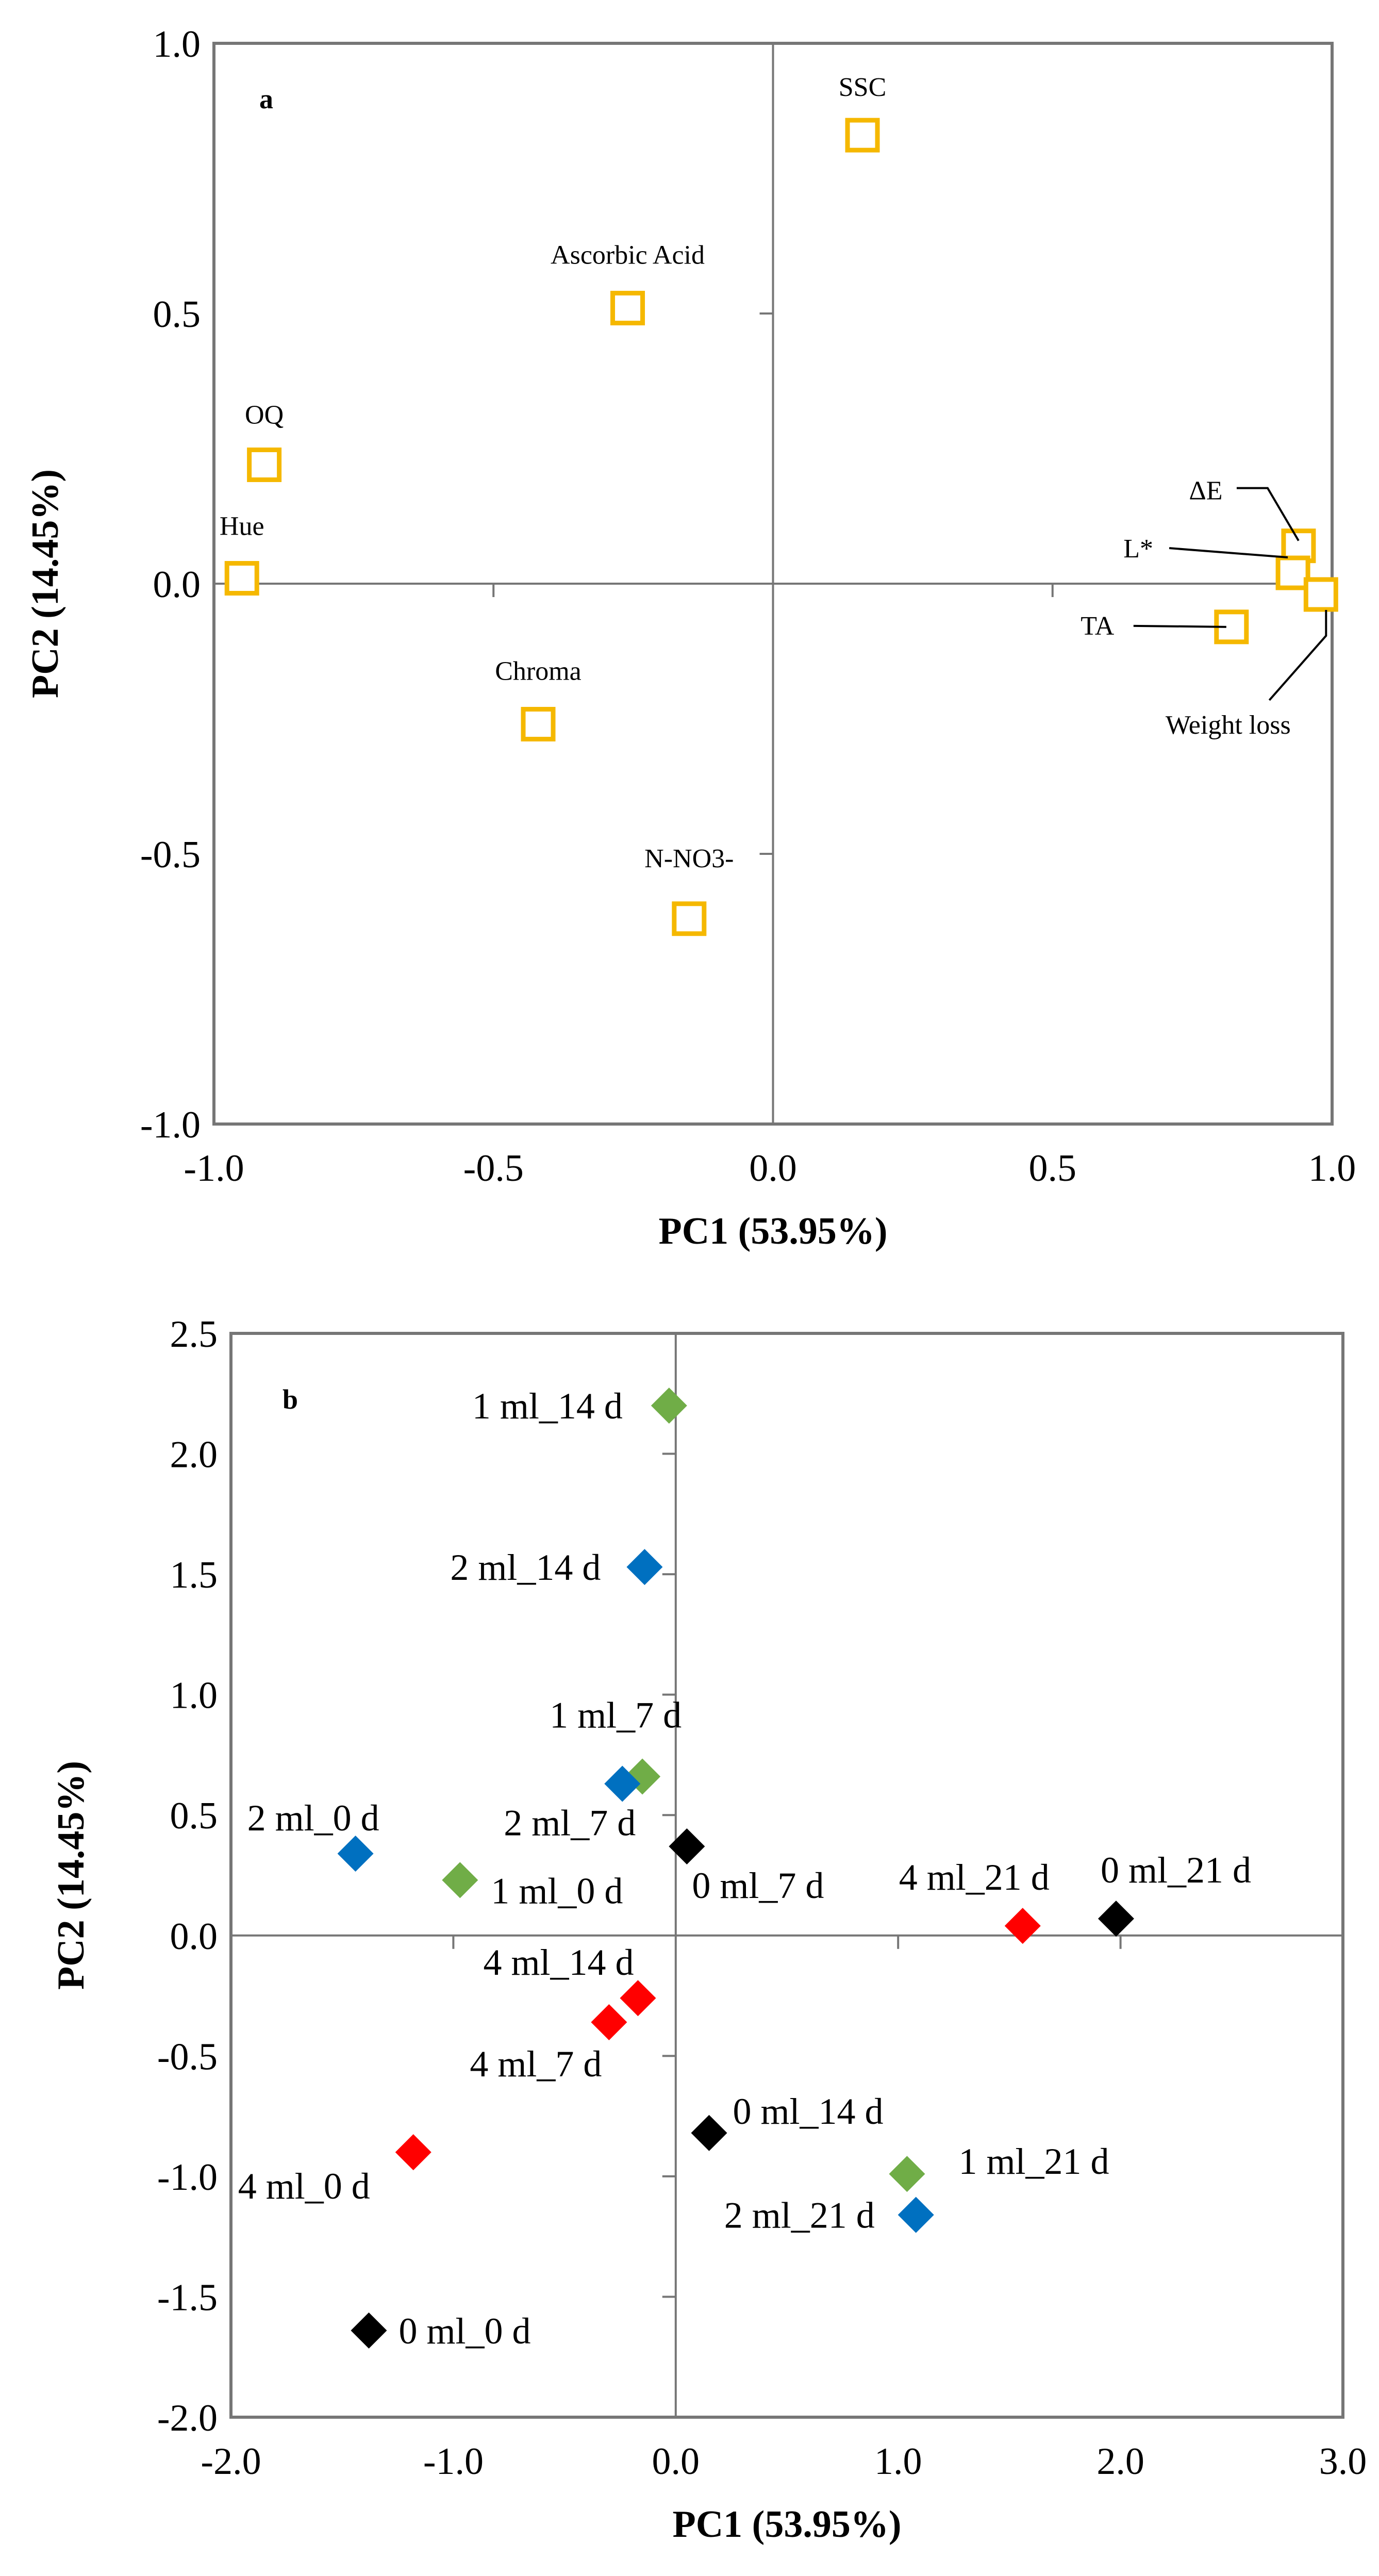 The height and width of the screenshot is (2576, 1379). Describe the element at coordinates (570, 1823) in the screenshot. I see `score-label: 2 ml_7 d` at that location.